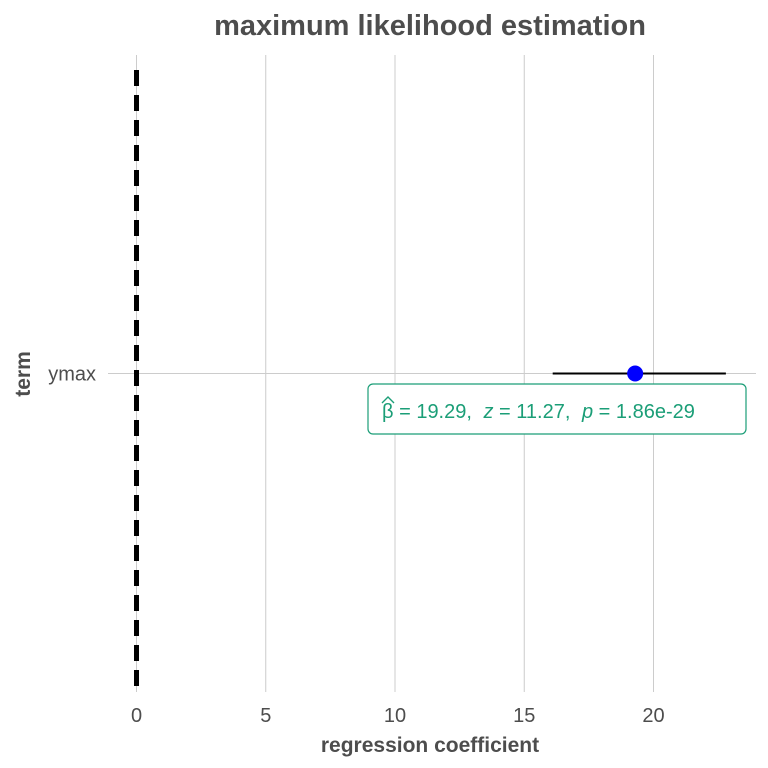  Describe the element at coordinates (647, 412) in the screenshot. I see `annotation-p-value: = 1.86e-29` at that location.